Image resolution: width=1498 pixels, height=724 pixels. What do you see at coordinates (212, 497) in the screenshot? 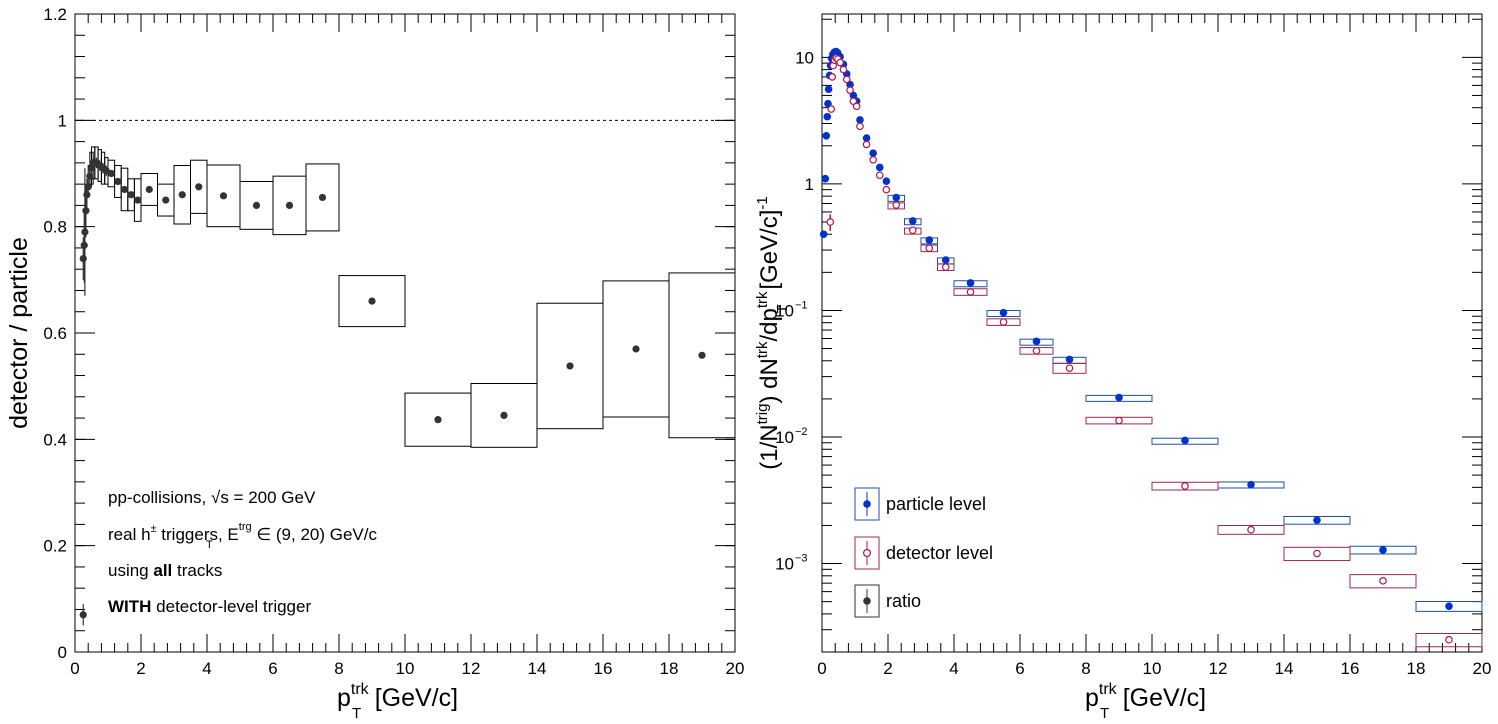
I see `annotation-collisions: pp-collisions, √s = 200 GeV` at bounding box center [212, 497].